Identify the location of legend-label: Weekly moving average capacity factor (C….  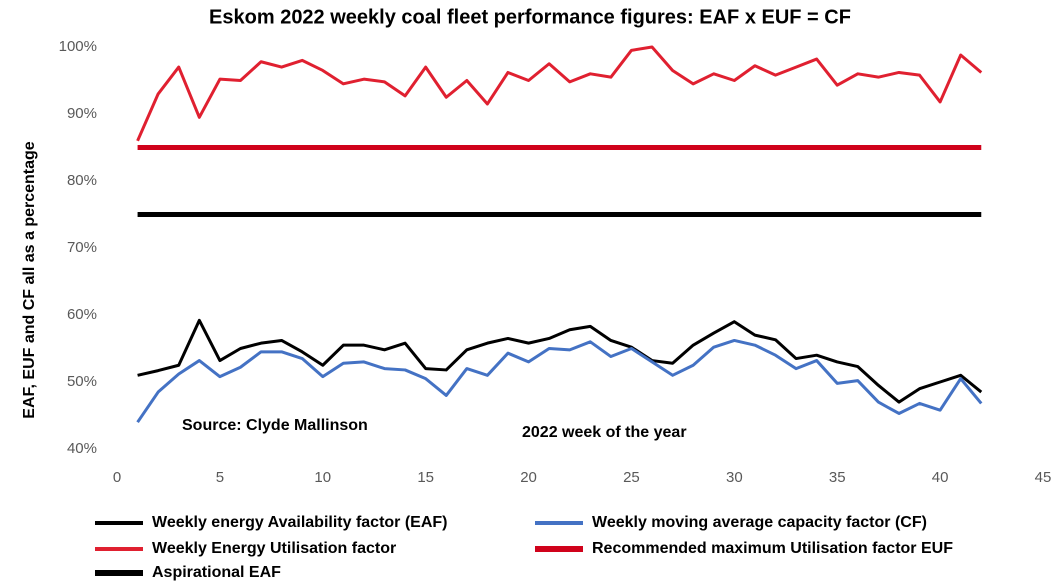
(759, 522).